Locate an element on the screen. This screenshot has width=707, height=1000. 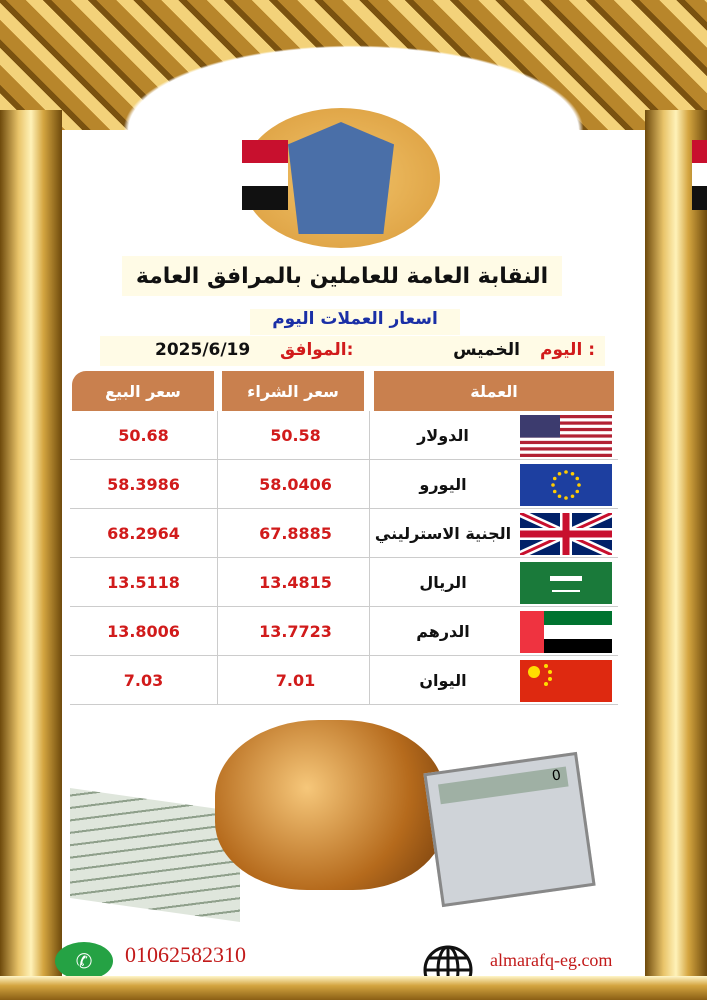
currency-name: اليورو is located at coordinates (443, 484).